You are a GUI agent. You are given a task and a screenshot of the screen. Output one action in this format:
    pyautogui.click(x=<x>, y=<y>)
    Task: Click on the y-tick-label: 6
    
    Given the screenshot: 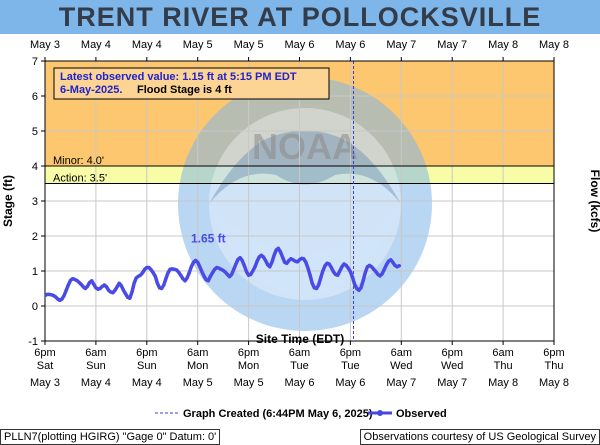 What is the action you would take?
    pyautogui.click(x=35, y=97)
    